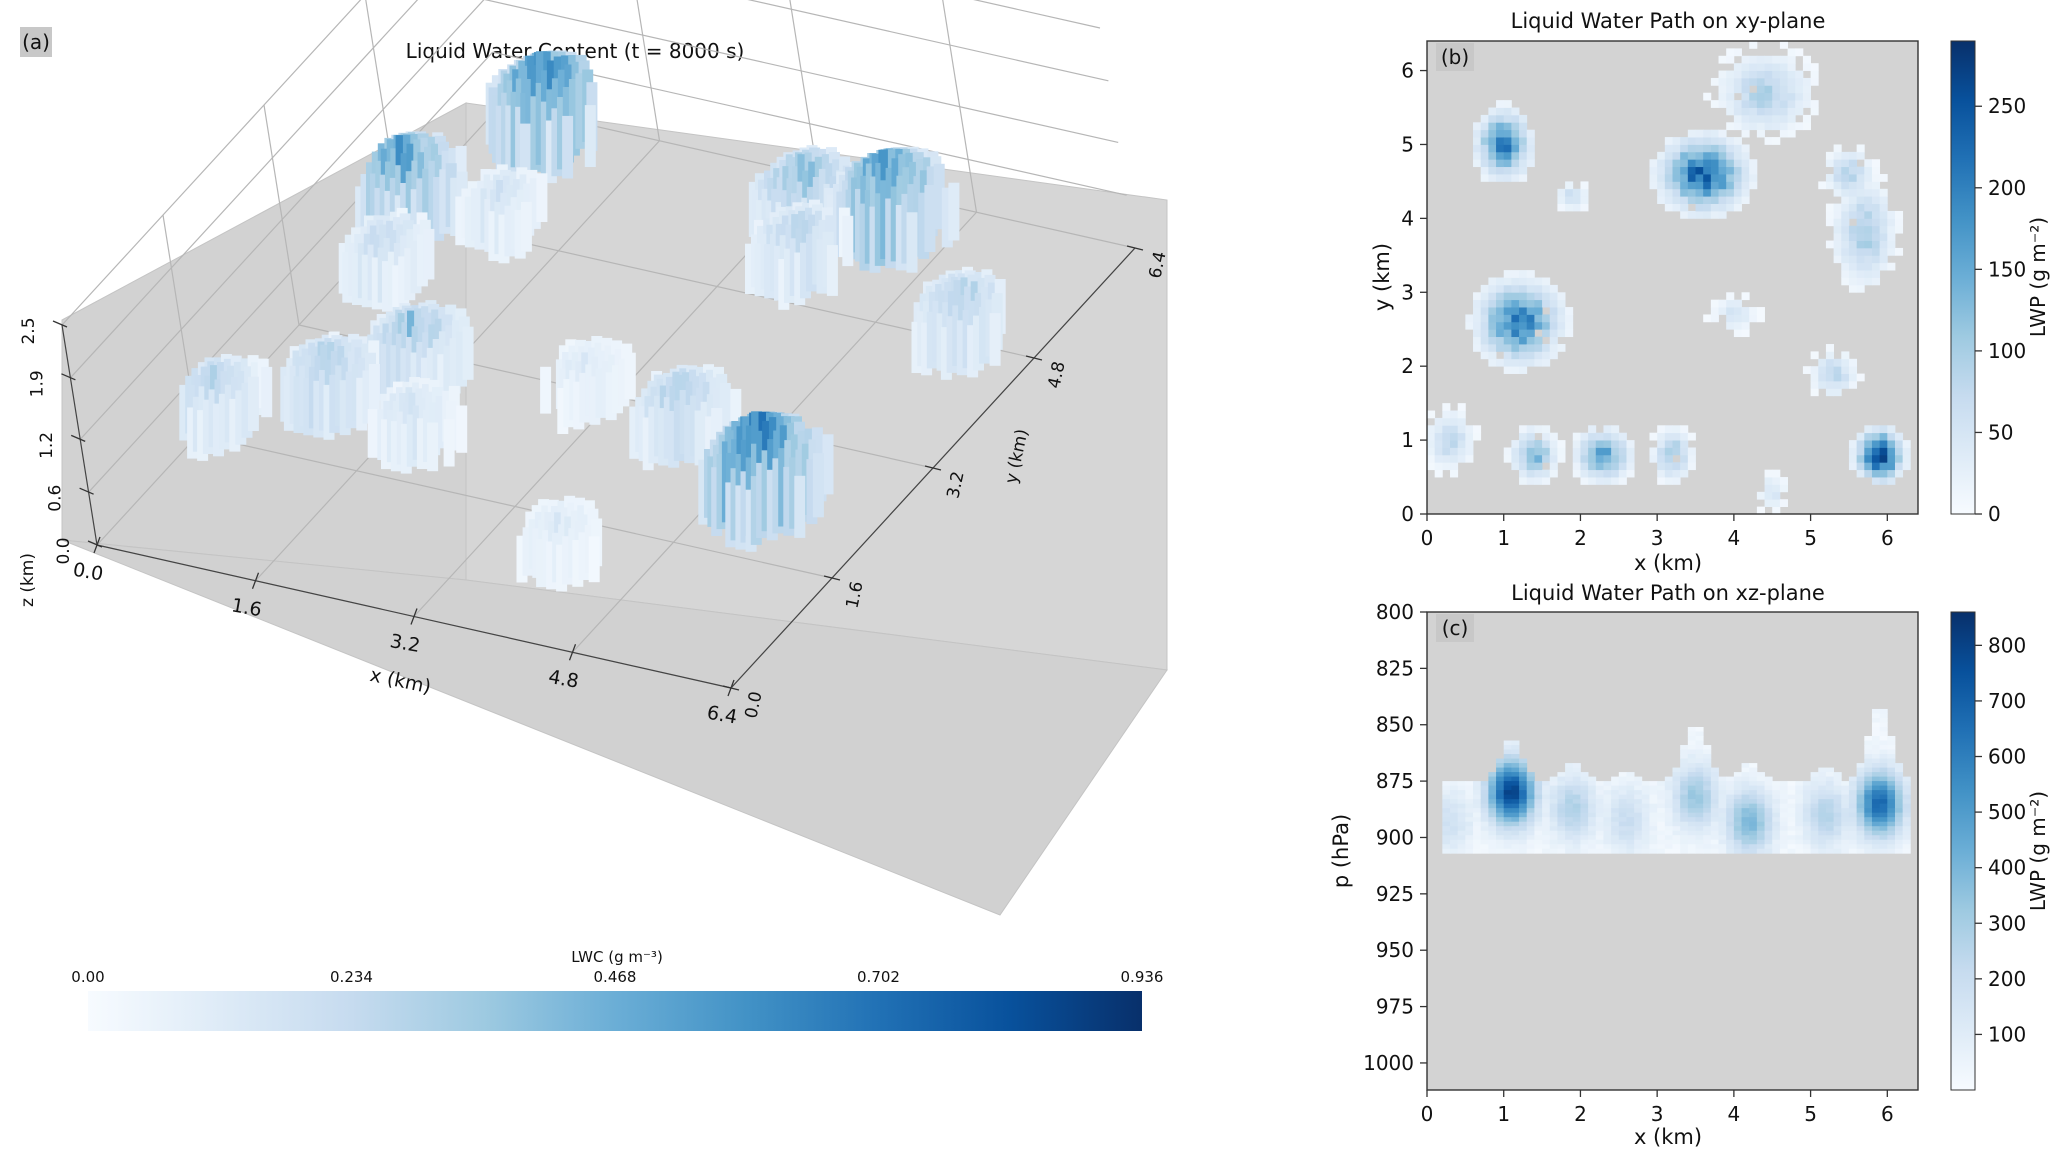  Describe the element at coordinates (2007, 1034) in the screenshot. I see `lwp-xz-colorbar-tick-label: 100` at that location.